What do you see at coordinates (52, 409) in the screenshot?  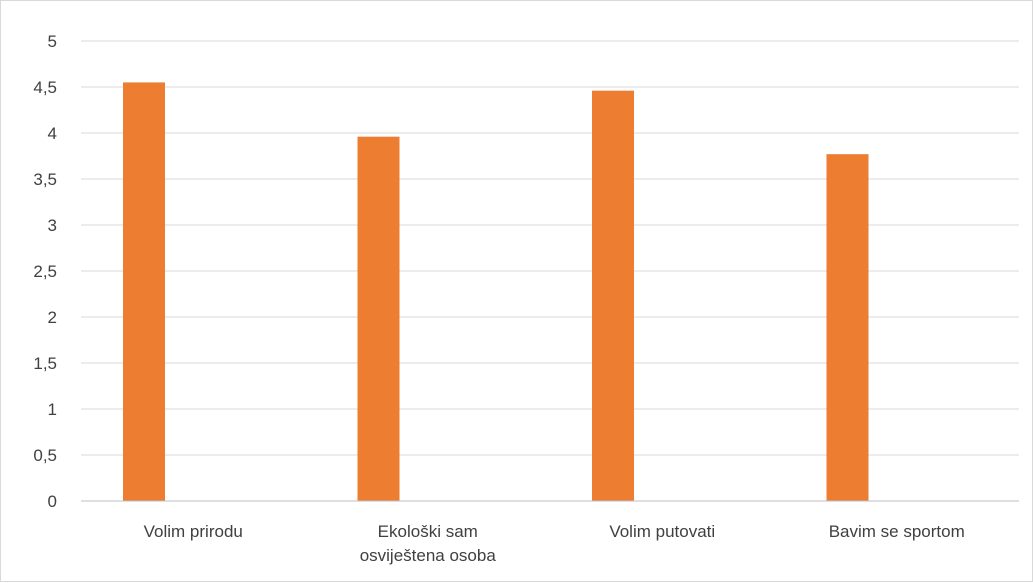 I see `y-tick-label: 1` at bounding box center [52, 409].